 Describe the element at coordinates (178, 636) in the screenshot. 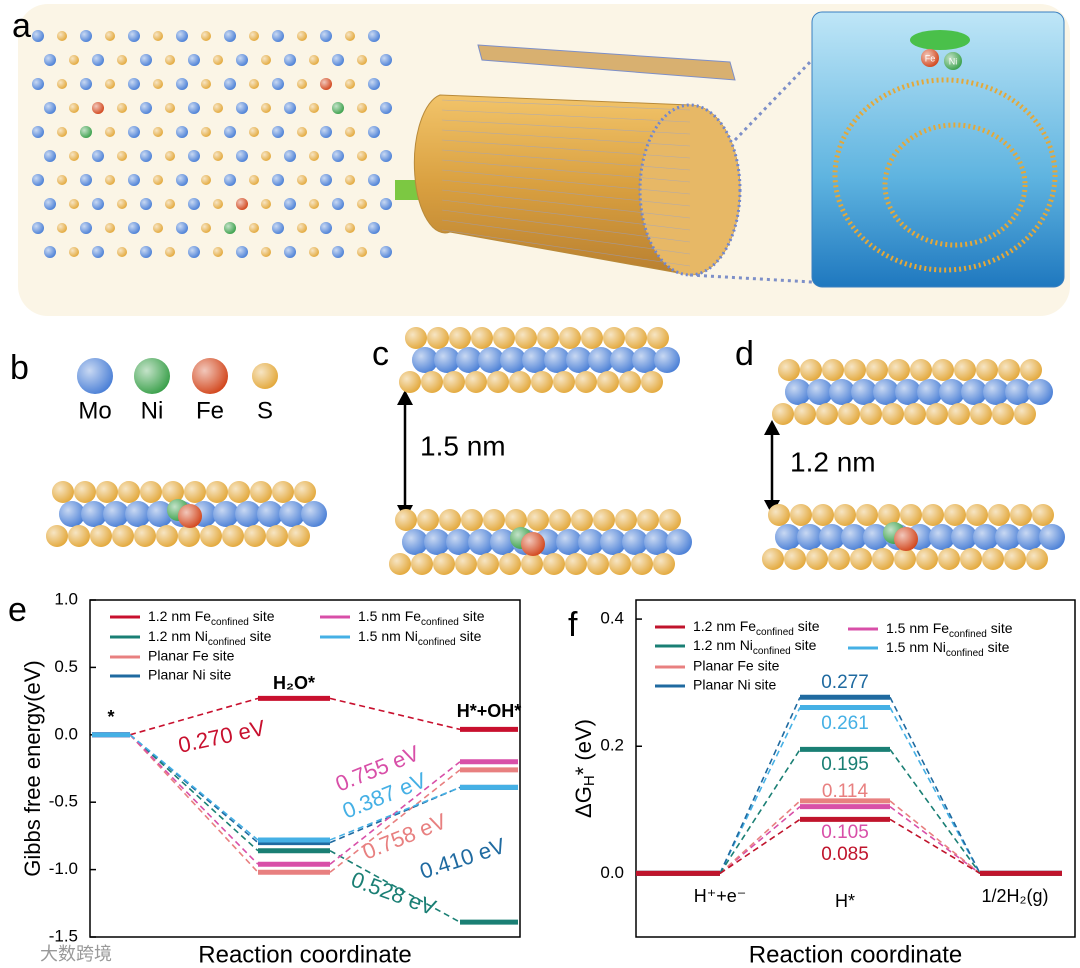

I see `text-part: 1.2 nm Ni` at that location.